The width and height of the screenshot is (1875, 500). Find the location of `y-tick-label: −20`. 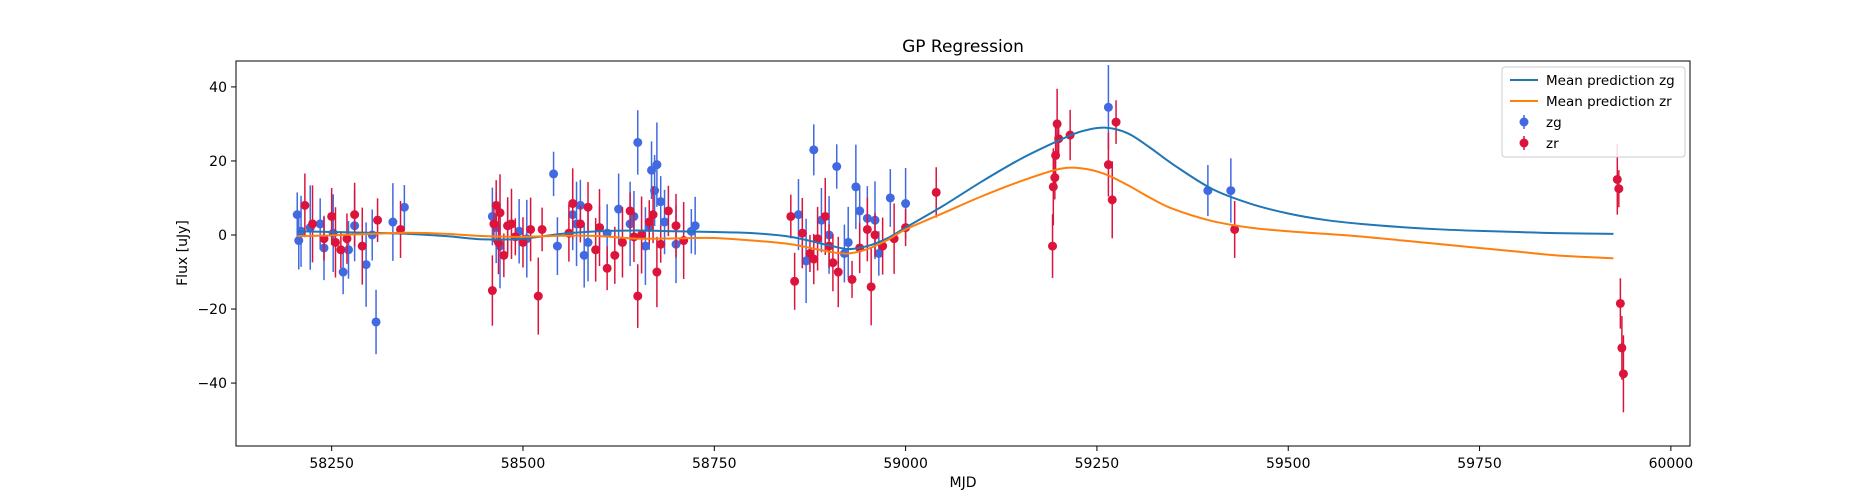

y-tick-label: −20 is located at coordinates (212, 310).